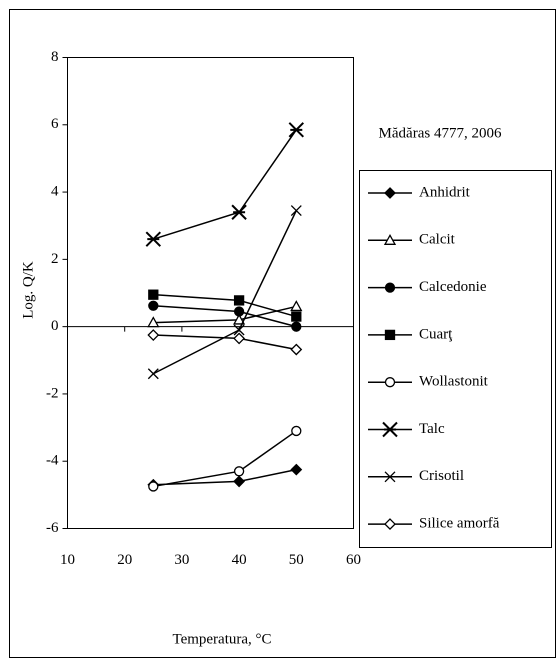  Describe the element at coordinates (28, 290) in the screenshot. I see `y-axis-label: Log. Q/K` at that location.